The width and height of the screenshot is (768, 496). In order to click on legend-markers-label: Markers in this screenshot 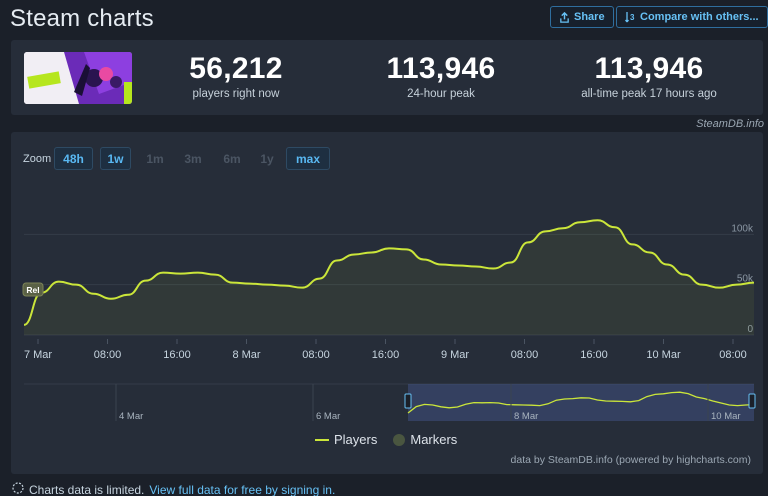, I will do `click(434, 439)`.